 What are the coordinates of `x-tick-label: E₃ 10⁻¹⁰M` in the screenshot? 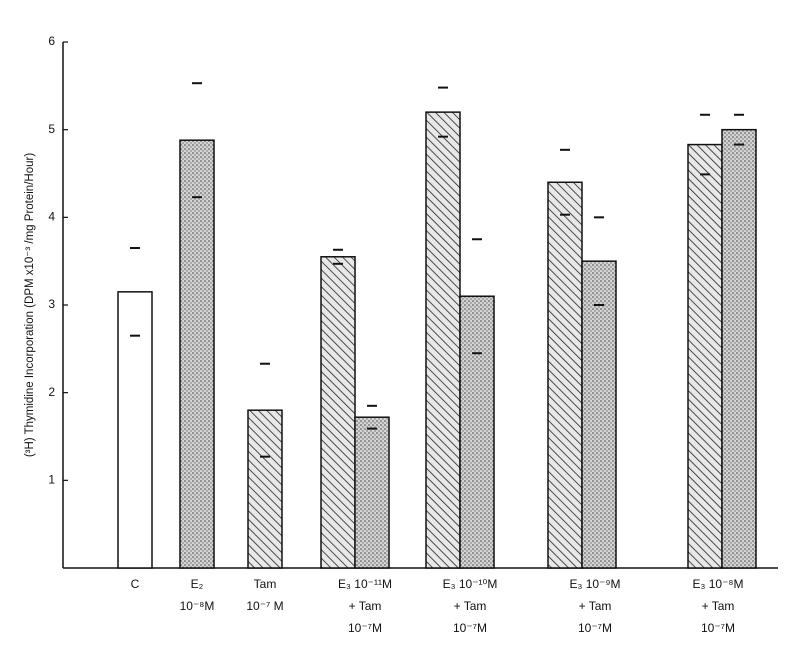 It's located at (470, 584).